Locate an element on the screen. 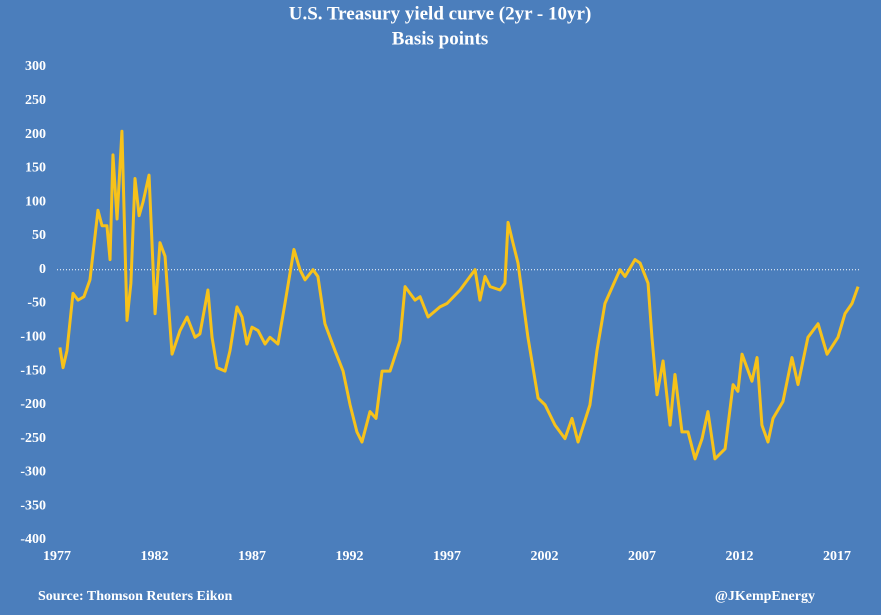 The image size is (881, 615). y-tick-label: 0 is located at coordinates (42, 269).